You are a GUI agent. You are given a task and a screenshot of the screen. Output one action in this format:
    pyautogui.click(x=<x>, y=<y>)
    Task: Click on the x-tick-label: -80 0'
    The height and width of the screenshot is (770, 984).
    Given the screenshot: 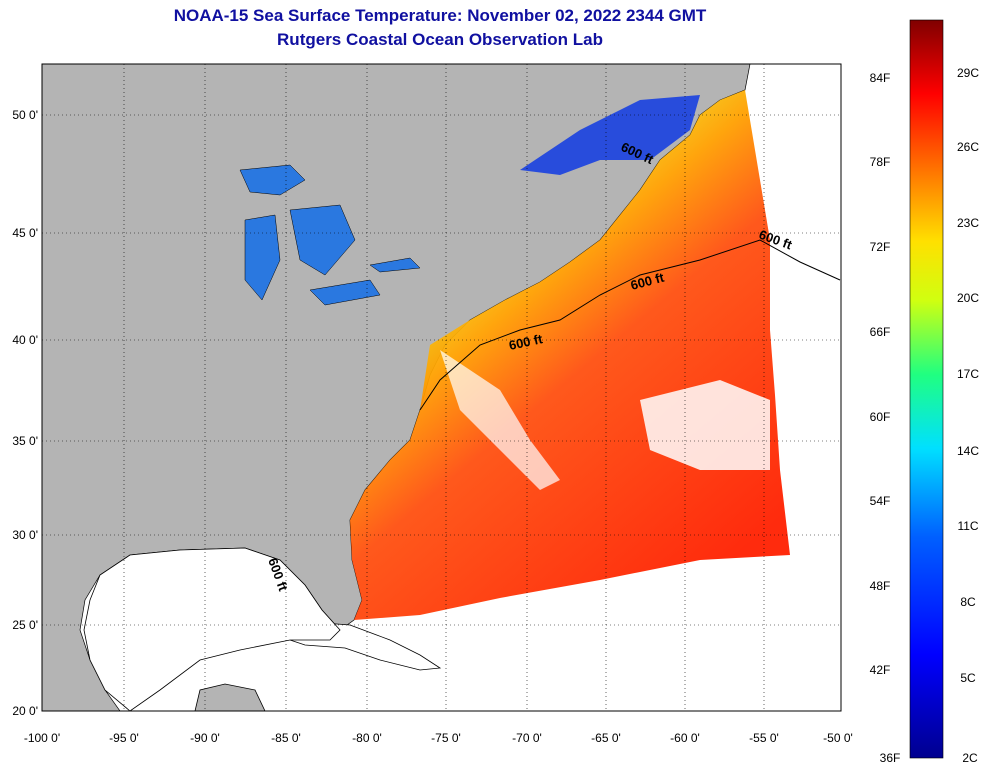 What is the action you would take?
    pyautogui.click(x=367, y=738)
    